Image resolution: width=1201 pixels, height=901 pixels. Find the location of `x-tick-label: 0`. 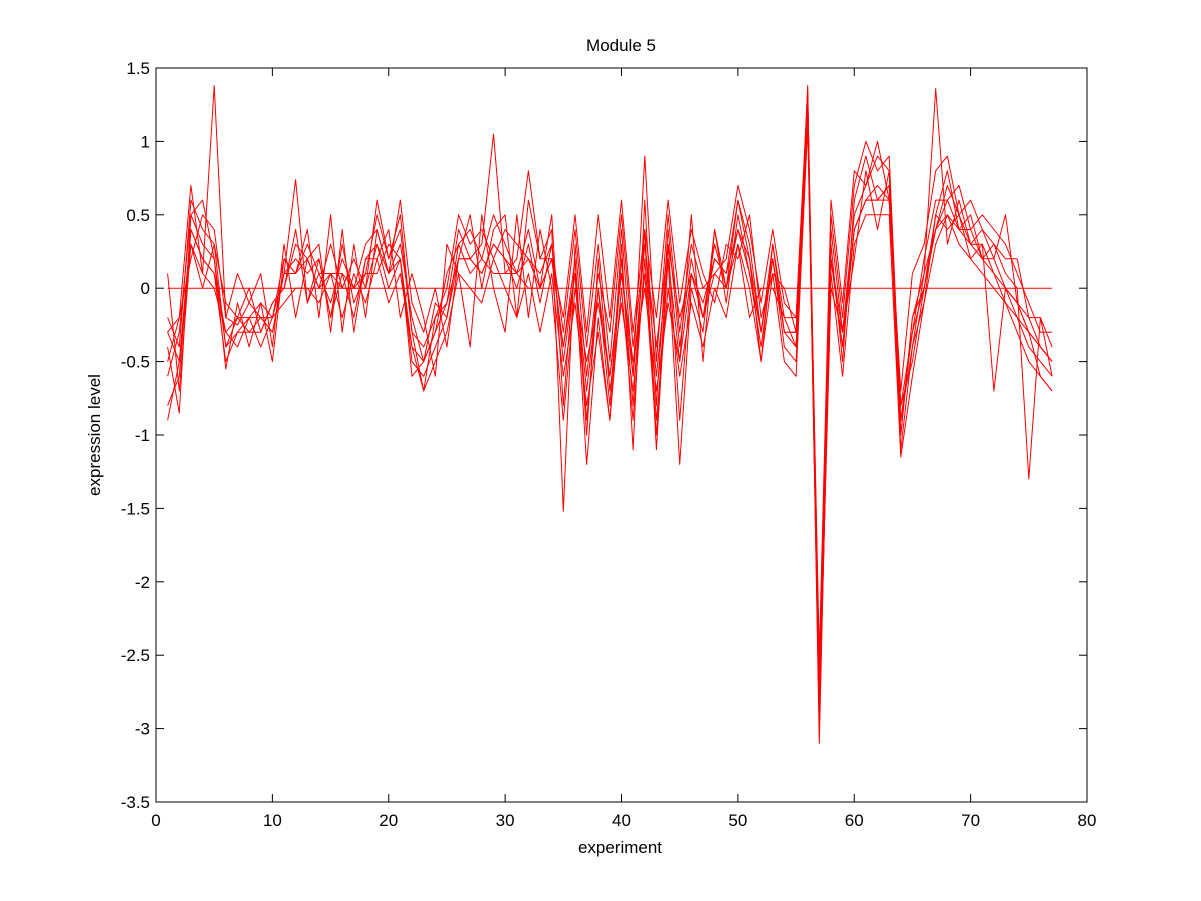

x-tick-label: 0 is located at coordinates (155, 820).